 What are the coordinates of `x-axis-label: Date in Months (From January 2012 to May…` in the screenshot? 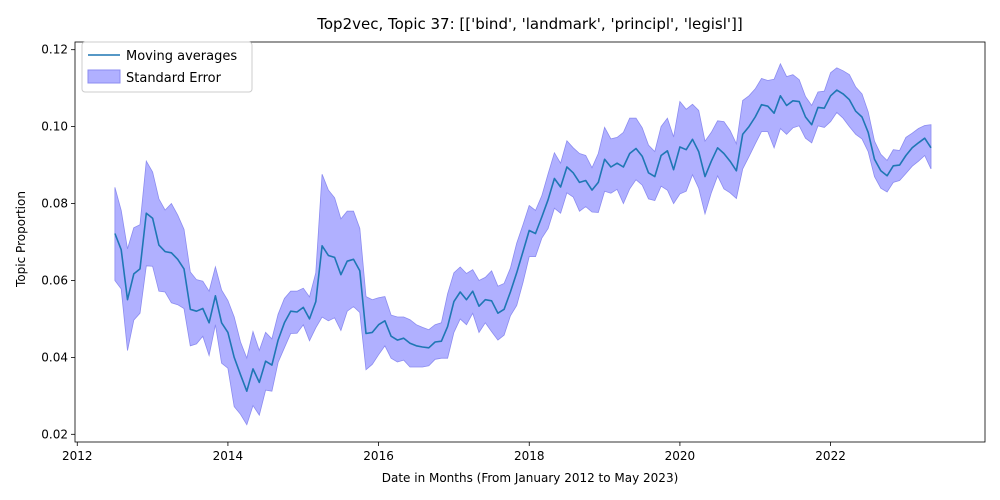 It's located at (530, 478).